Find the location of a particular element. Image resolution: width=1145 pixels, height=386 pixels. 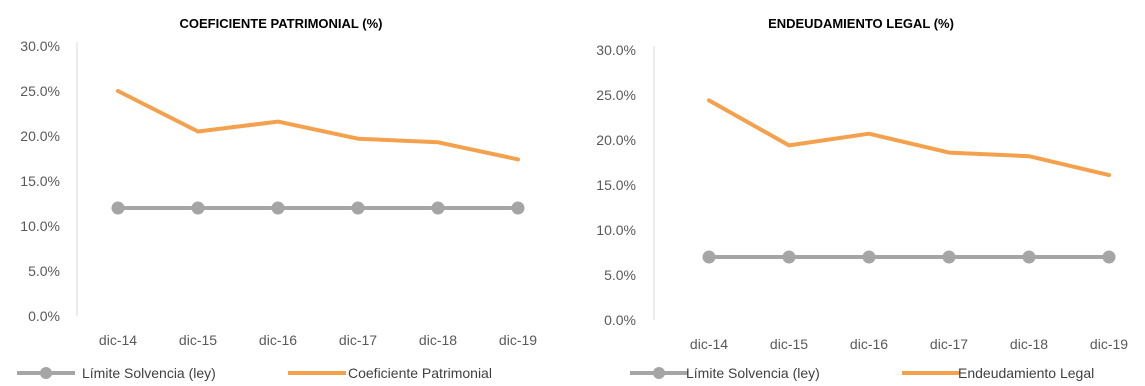

legend-label-series: Coeficiente Patrimonial is located at coordinates (420, 373).